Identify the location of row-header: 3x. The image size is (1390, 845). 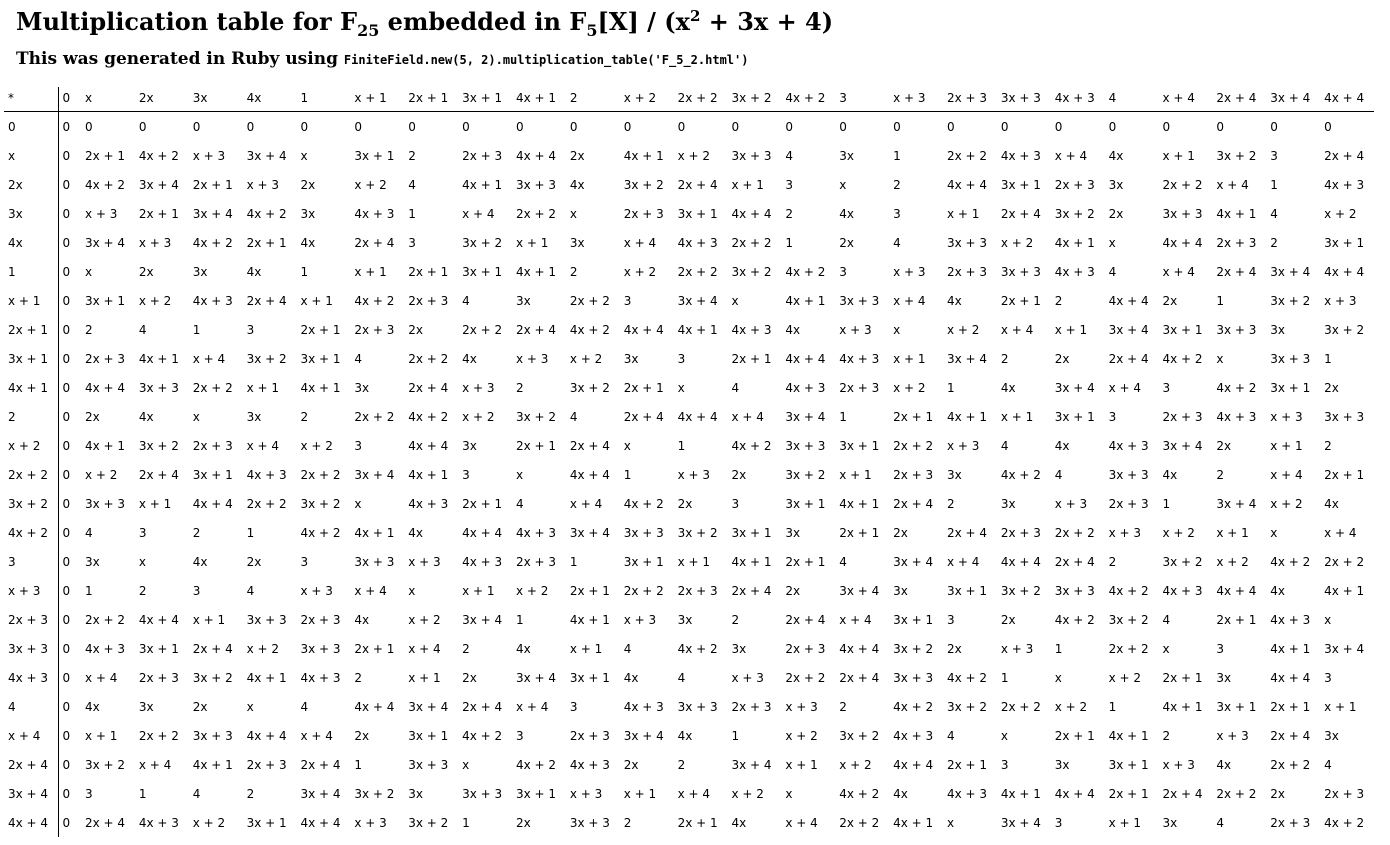
(31, 213).